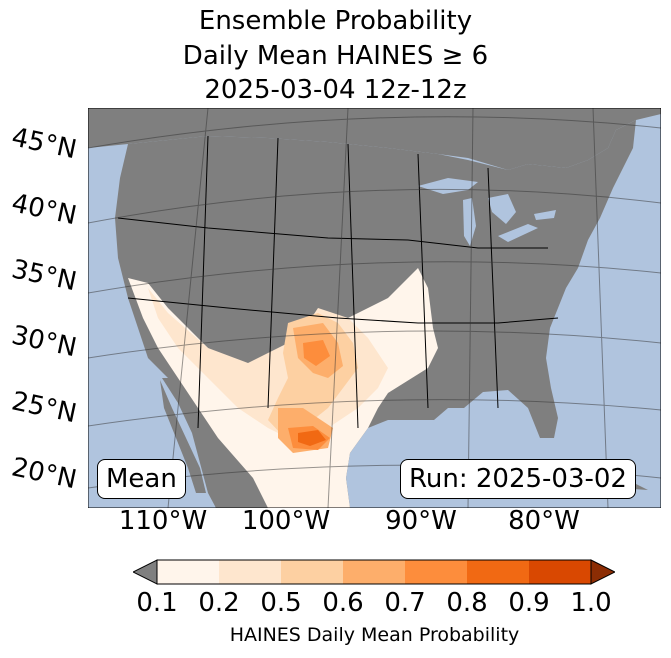 This screenshot has height=658, width=671. What do you see at coordinates (343, 603) in the screenshot?
I see `colorbar-tick: 0.6` at bounding box center [343, 603].